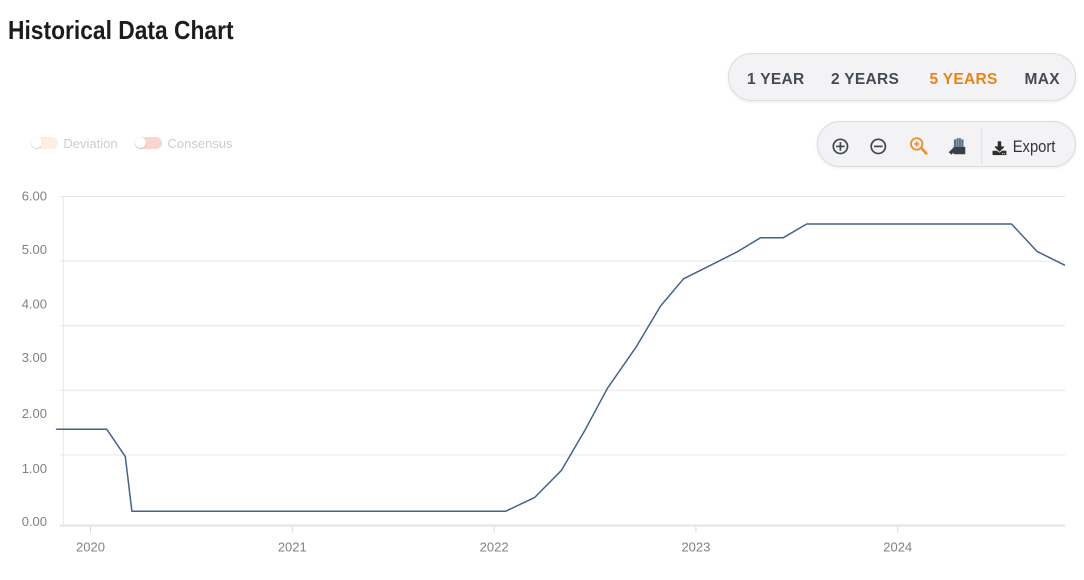  Describe the element at coordinates (494, 547) in the screenshot. I see `svg-text: 2022` at that location.